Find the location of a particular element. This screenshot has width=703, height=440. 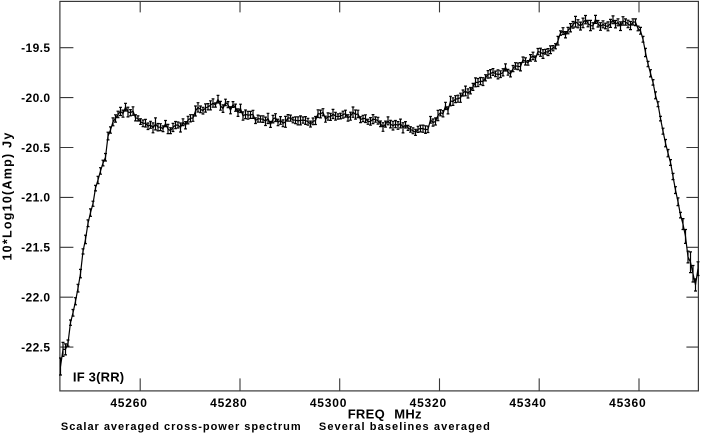

svg-text: 10*Log10(Amp) Jy is located at coordinates (8, 195).